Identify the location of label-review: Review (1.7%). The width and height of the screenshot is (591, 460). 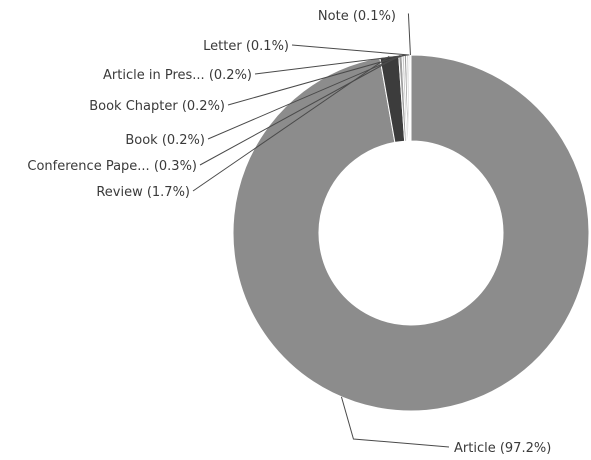
(143, 192).